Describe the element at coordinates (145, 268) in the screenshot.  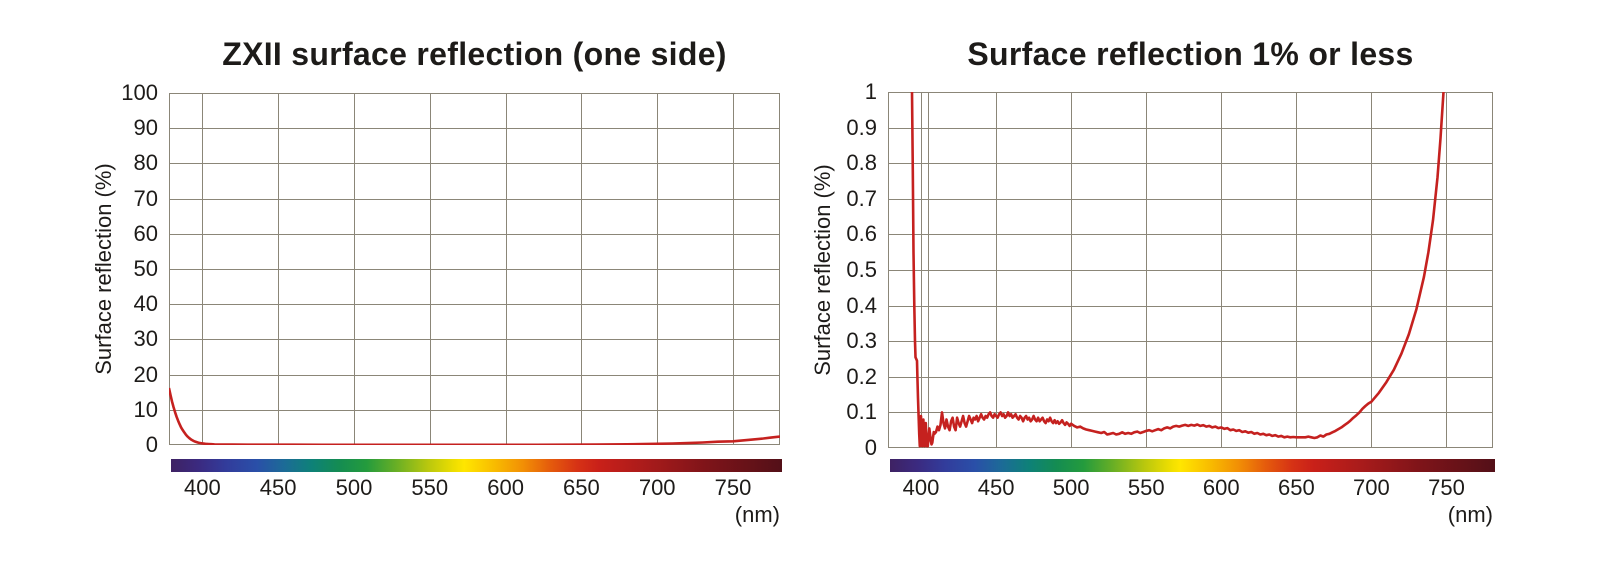
I see `y-tick-label: 50` at that location.